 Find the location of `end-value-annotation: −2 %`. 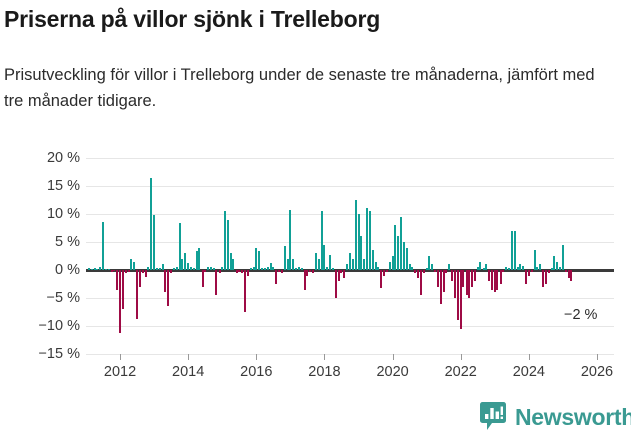

end-value-annotation: −2 % is located at coordinates (581, 315).